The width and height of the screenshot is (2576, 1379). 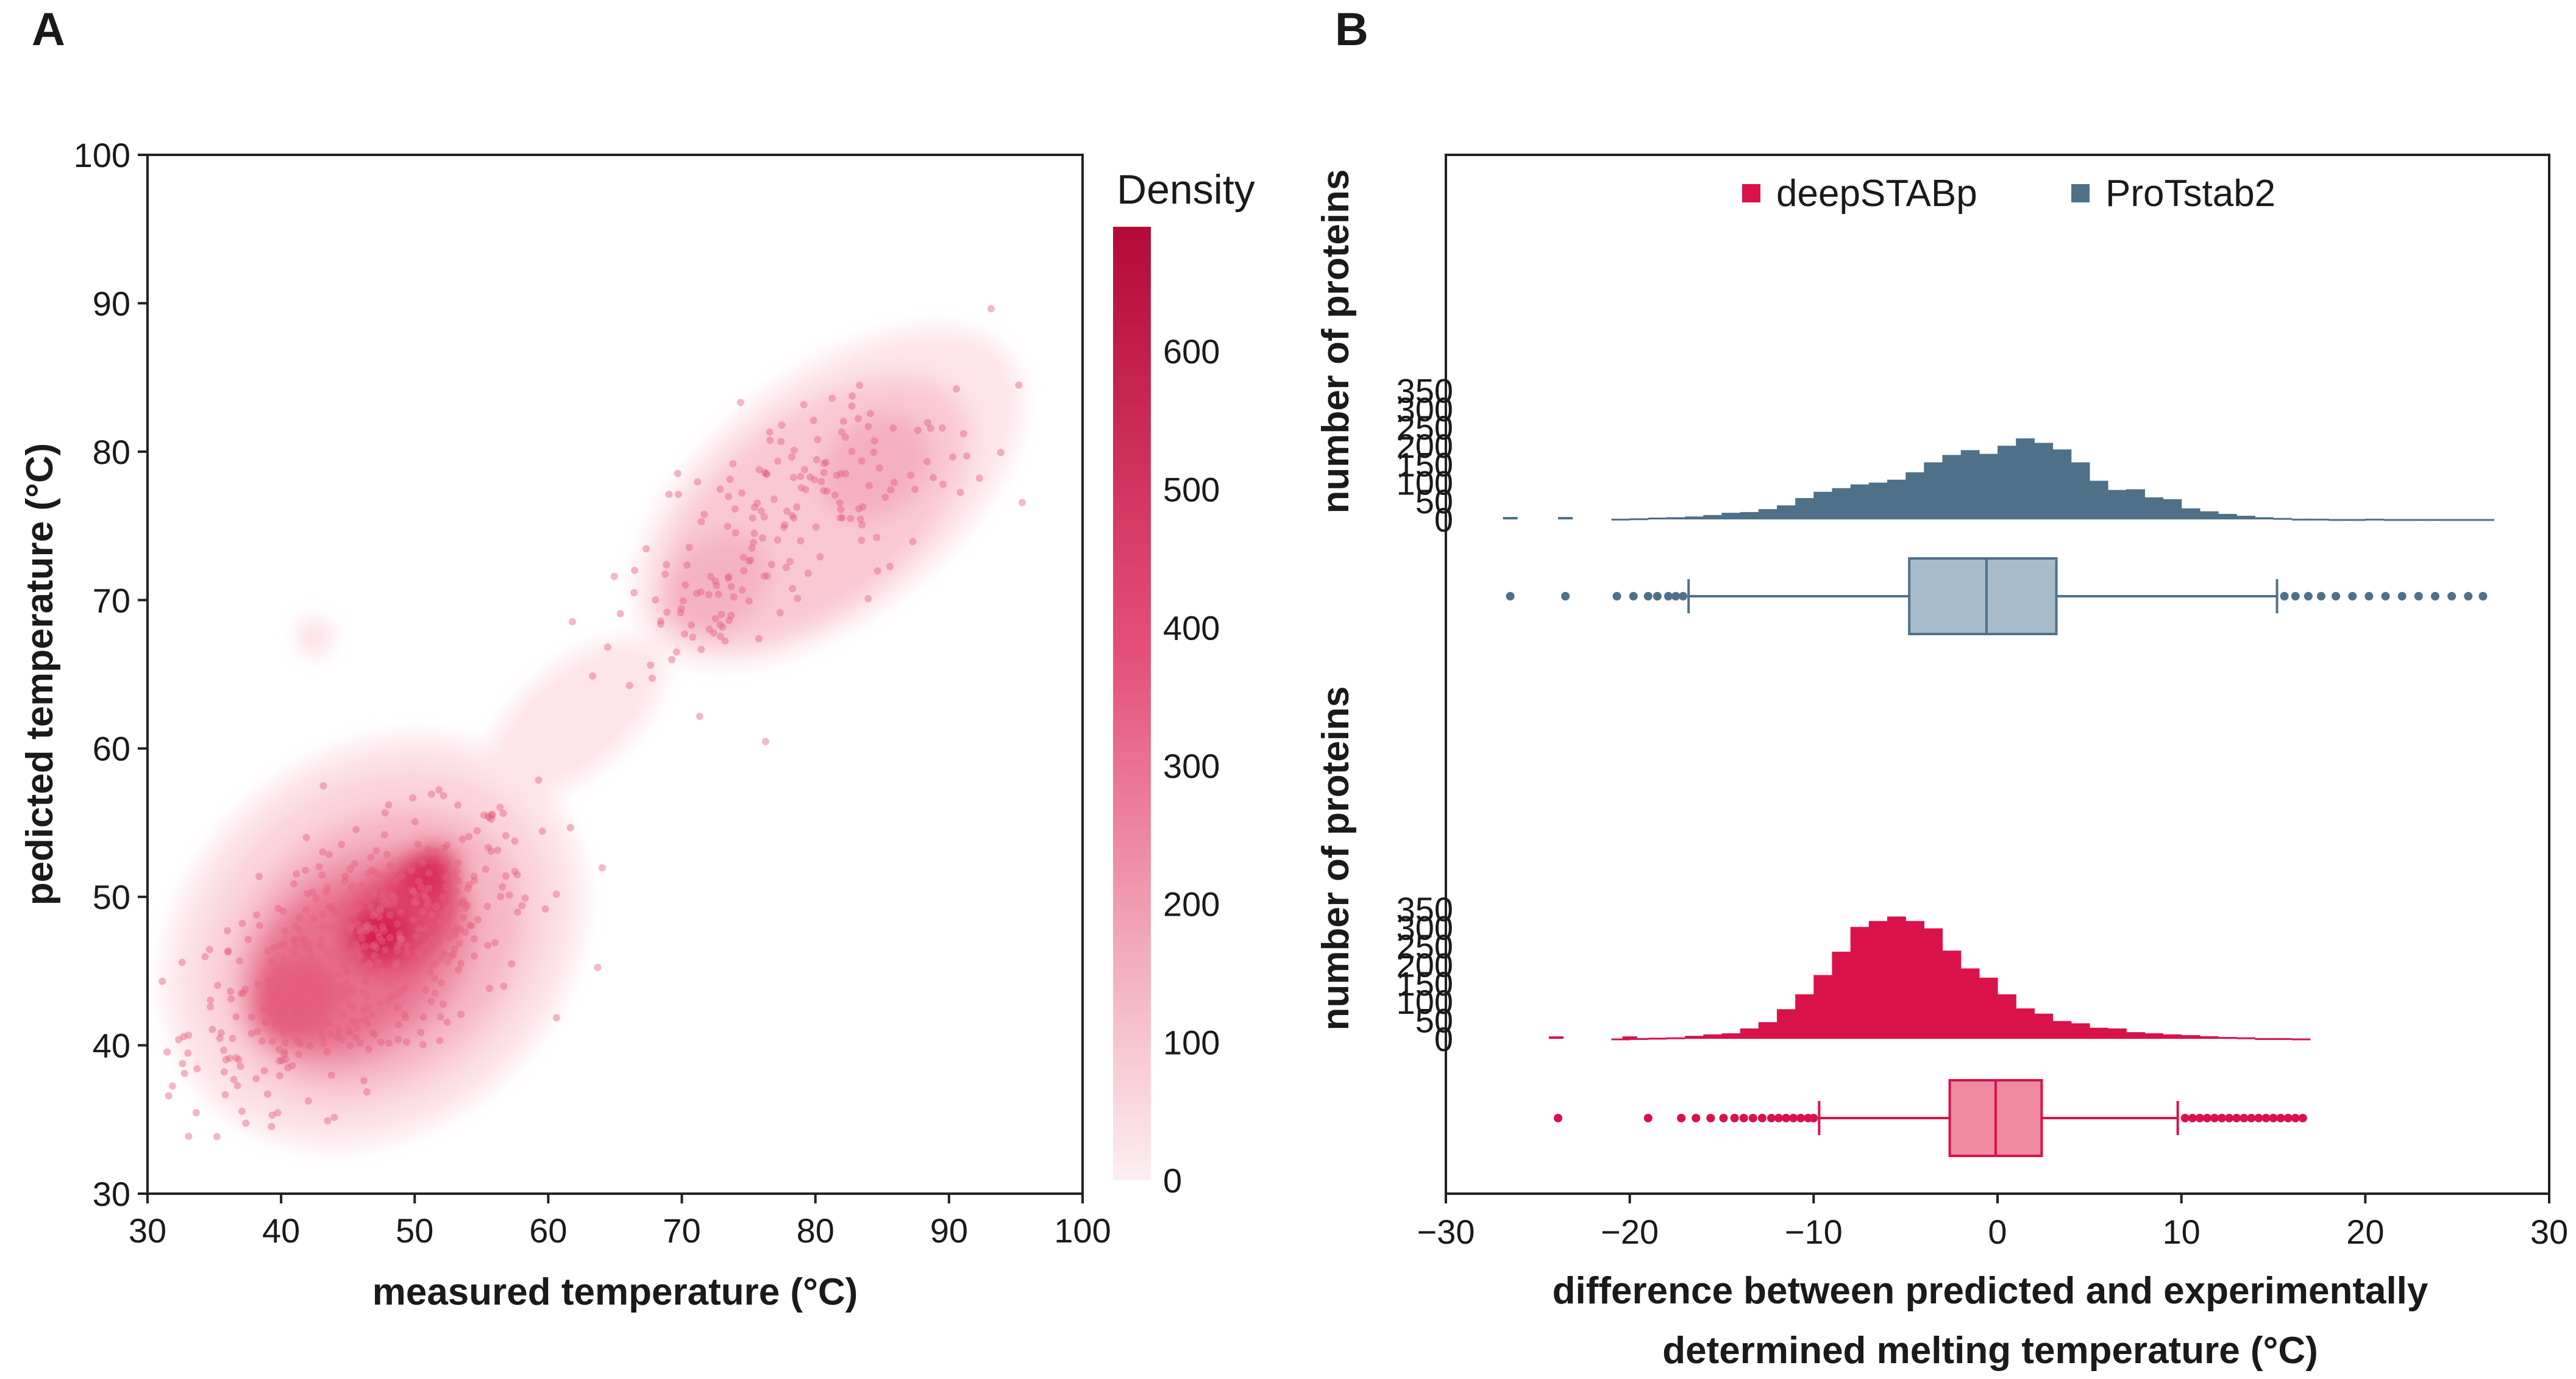 I want to click on x-tick-label-a: 70, so click(x=681, y=1230).